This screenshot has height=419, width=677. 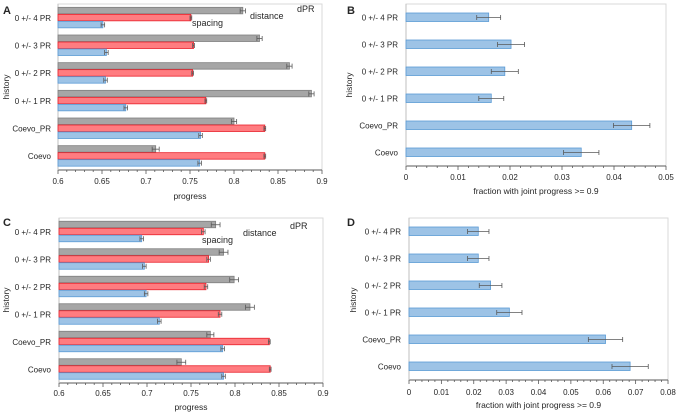 I want to click on x-tick-label: 0.6, so click(x=59, y=393).